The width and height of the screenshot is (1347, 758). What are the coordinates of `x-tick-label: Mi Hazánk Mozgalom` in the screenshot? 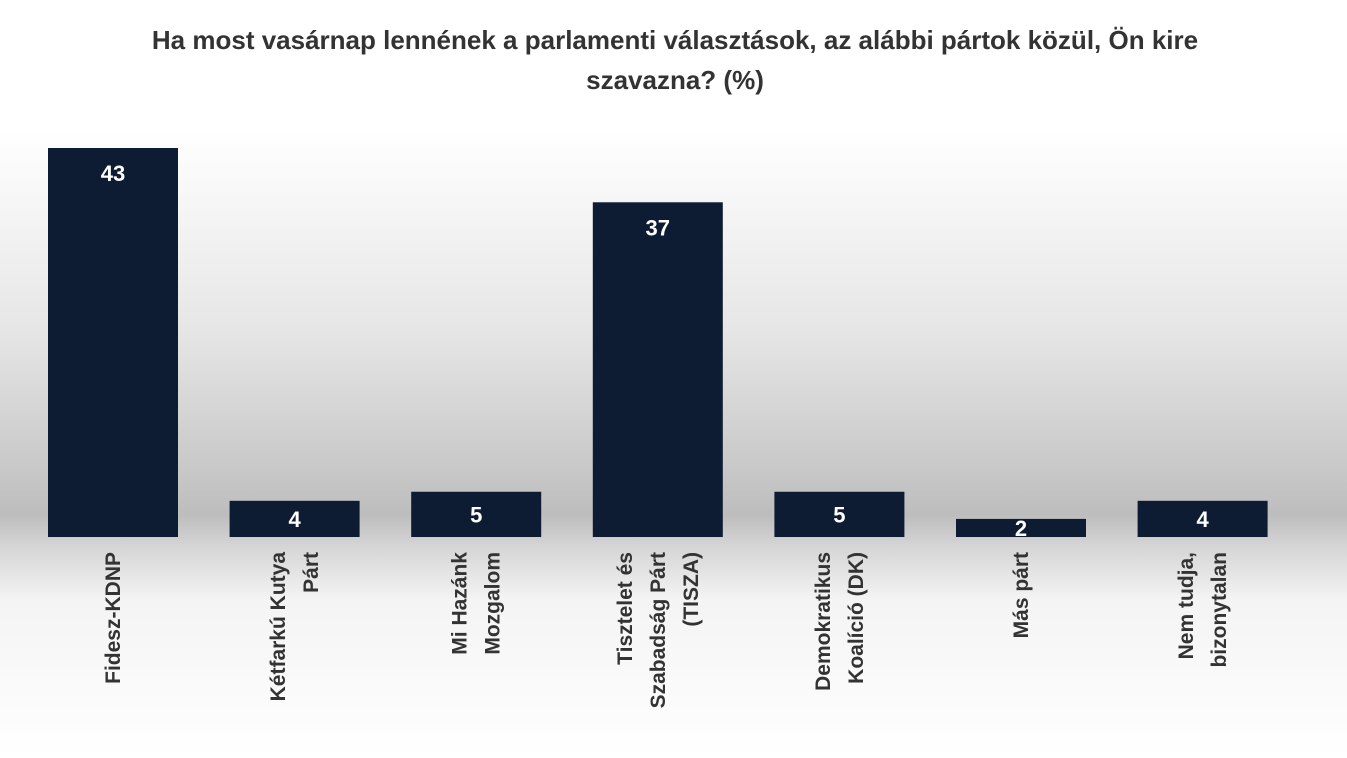 It's located at (477, 603).